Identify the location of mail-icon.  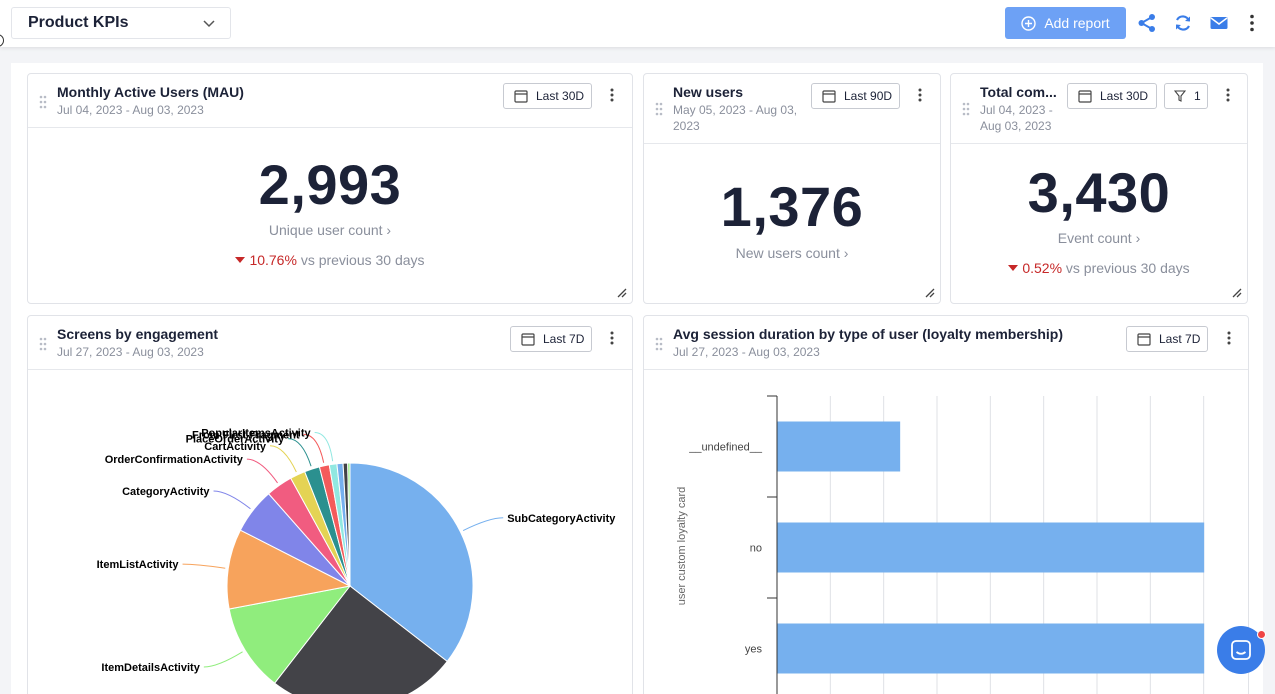
(1219, 23).